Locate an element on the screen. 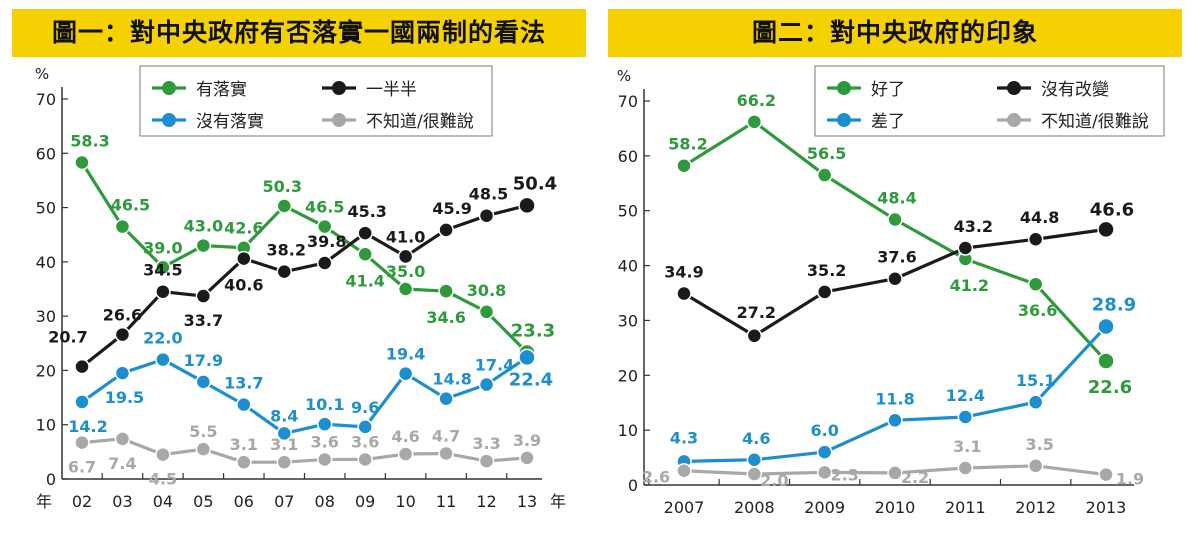 The image size is (1192, 540). series-0-data-label: 36.6 is located at coordinates (1037, 310).